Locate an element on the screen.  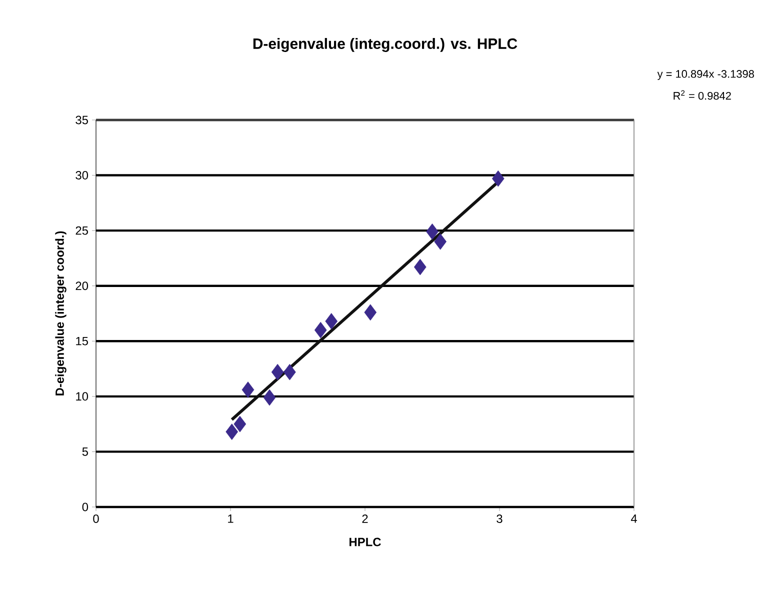
y-axis-title: D-eigenvalue (integer coord.) is located at coordinates (60, 313).